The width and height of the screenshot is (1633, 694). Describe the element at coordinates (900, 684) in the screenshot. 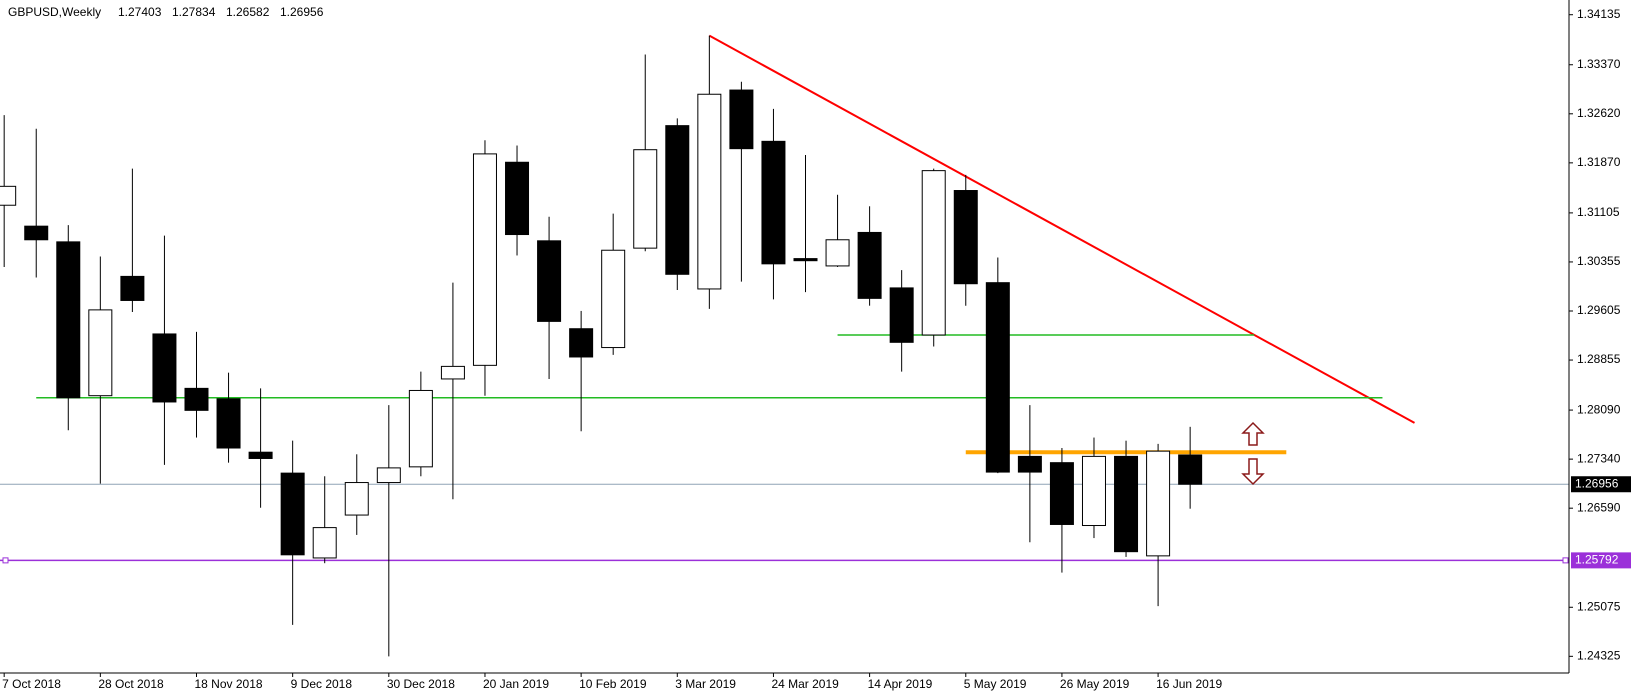

I see `x-tick-label: 14 Apr 2019` at that location.